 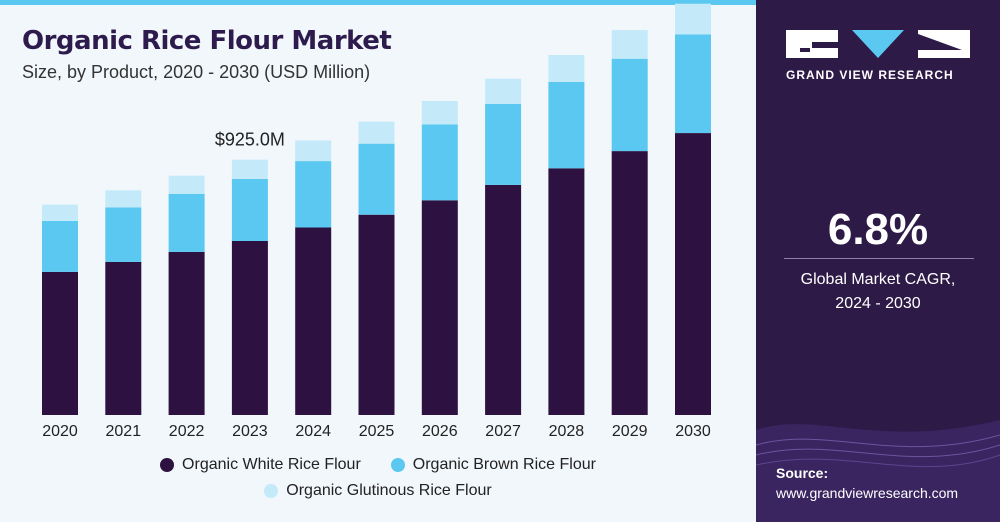 I want to click on bar-organic-glutinous-rice-flour-2026, so click(x=439, y=113).